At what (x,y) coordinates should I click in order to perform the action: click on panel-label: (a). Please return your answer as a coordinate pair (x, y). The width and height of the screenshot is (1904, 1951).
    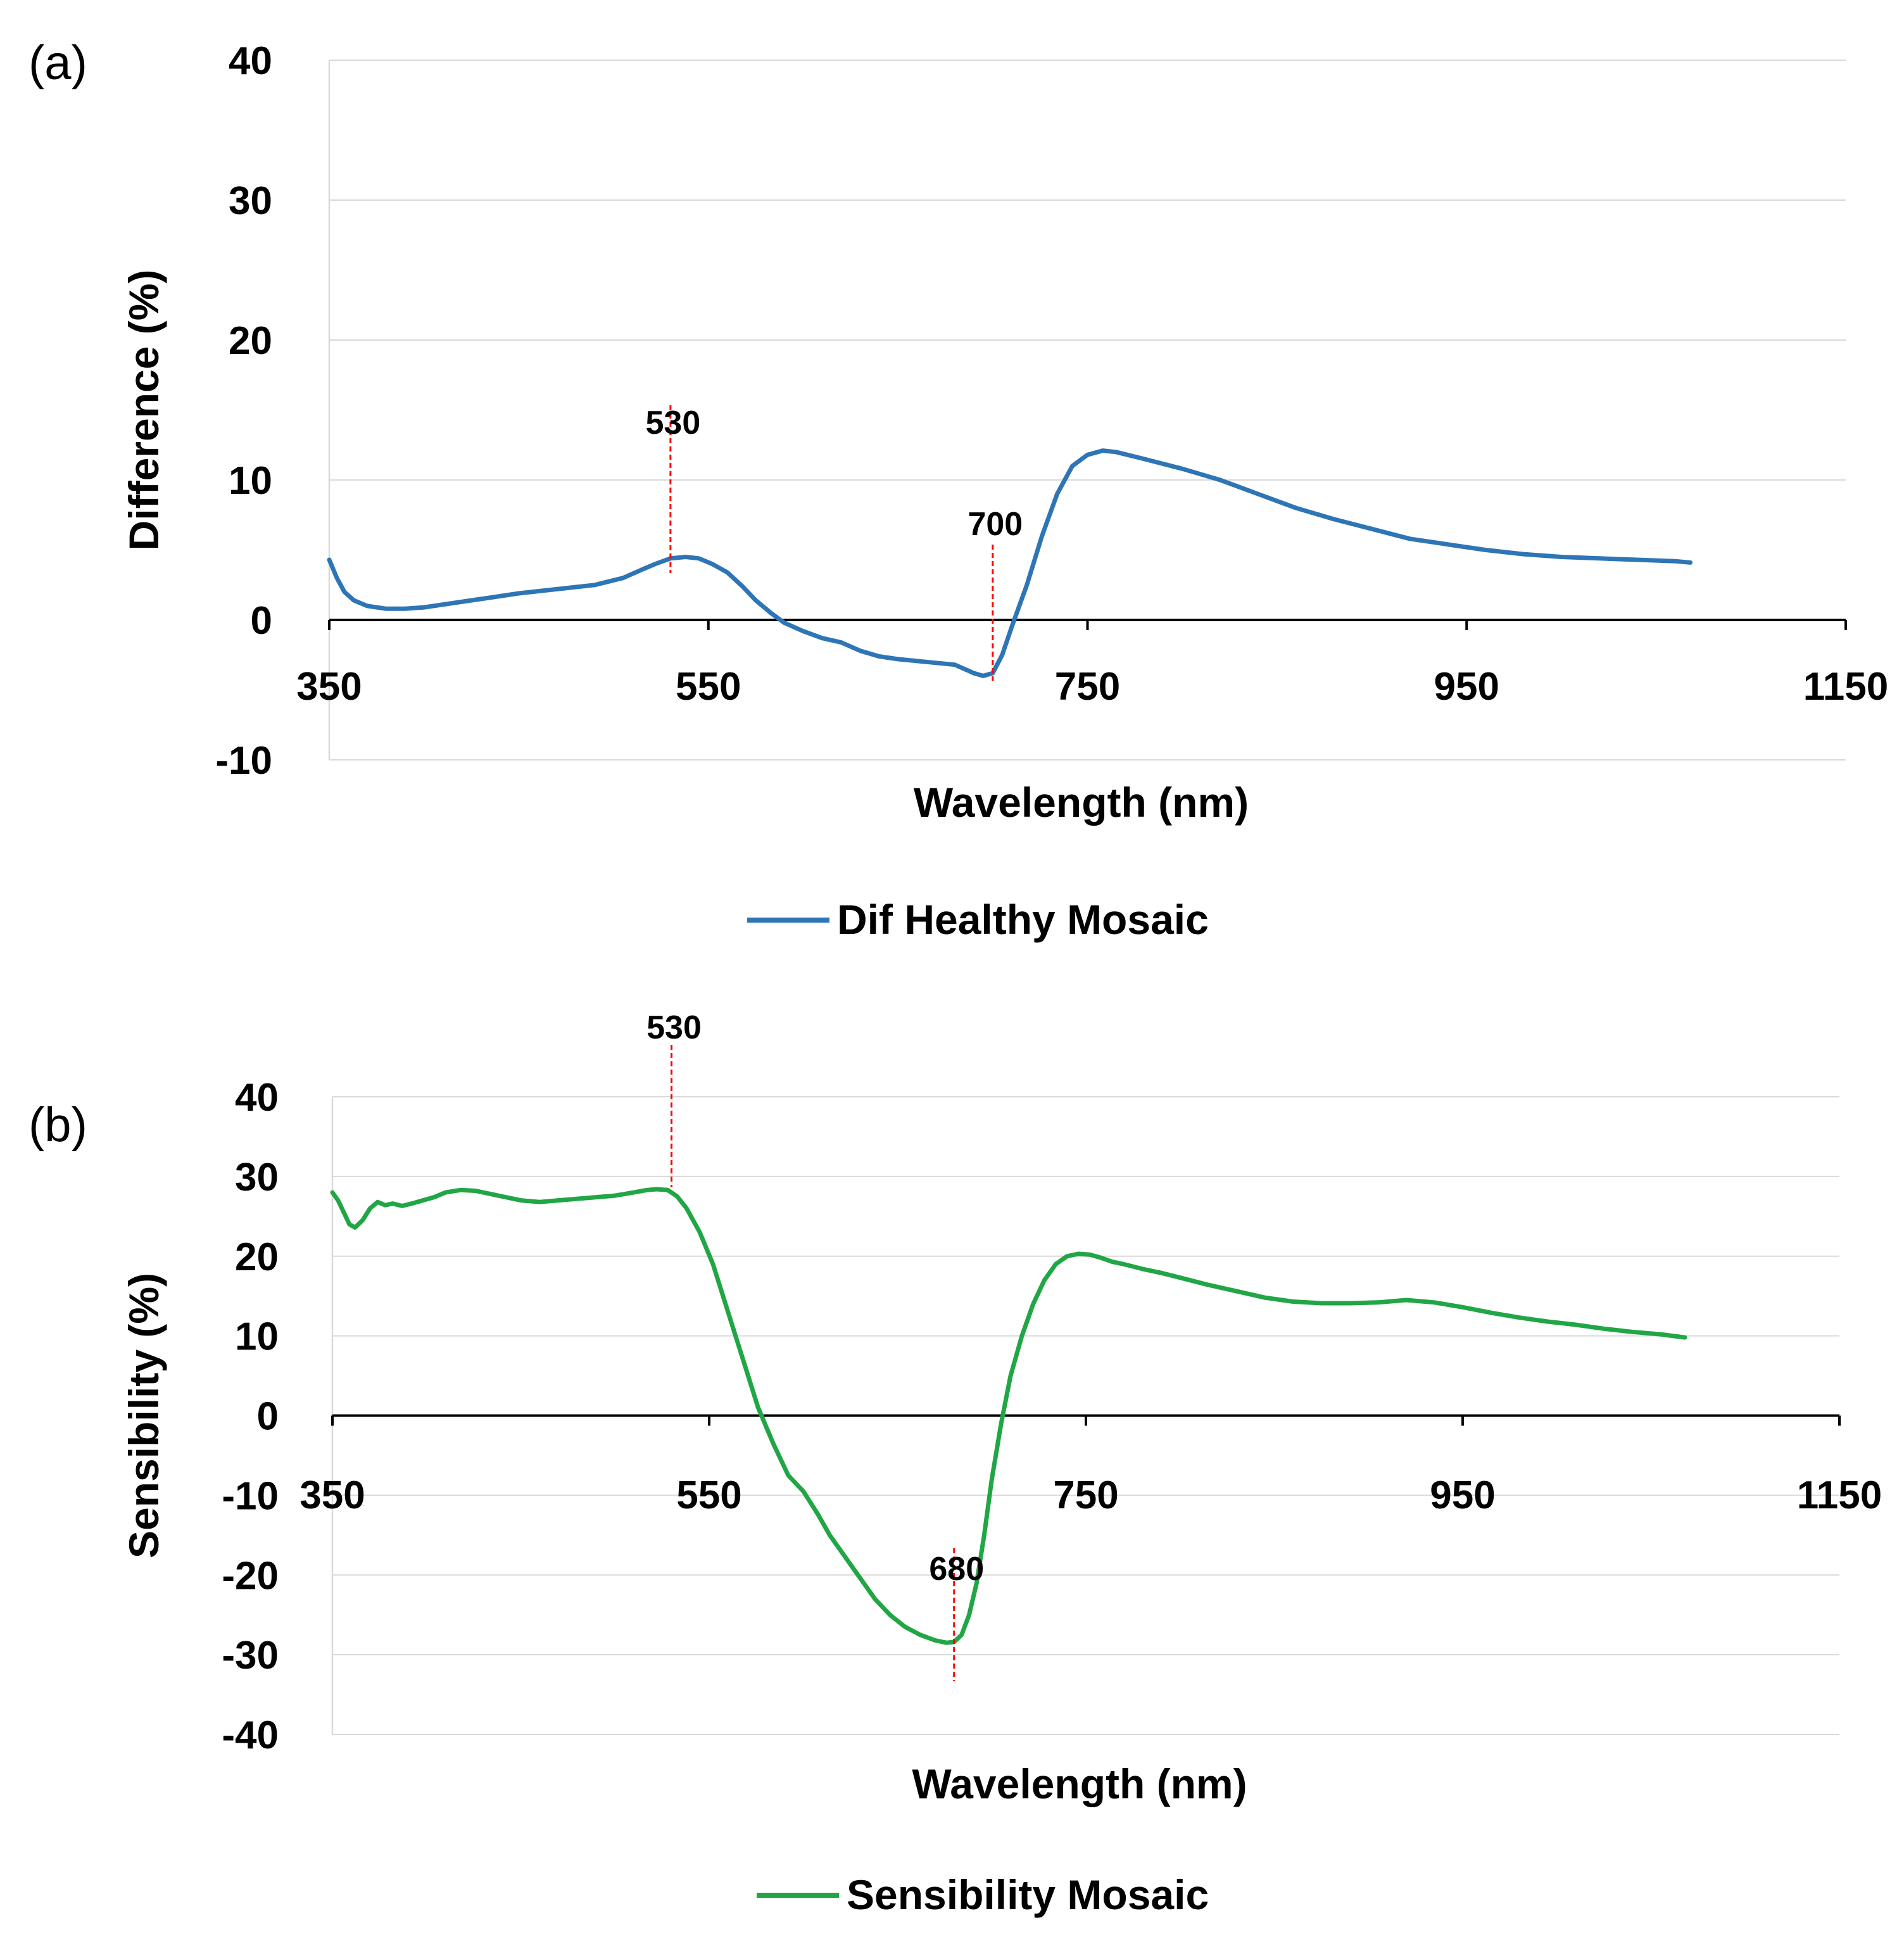
    Looking at the image, I should click on (57, 63).